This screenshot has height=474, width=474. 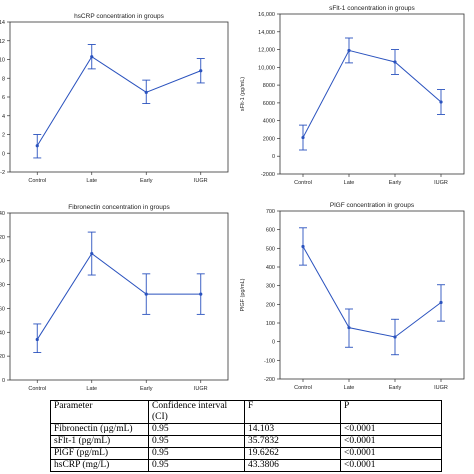 What do you see at coordinates (2, 61) in the screenshot?
I see `y-tick-label: 10` at bounding box center [2, 61].